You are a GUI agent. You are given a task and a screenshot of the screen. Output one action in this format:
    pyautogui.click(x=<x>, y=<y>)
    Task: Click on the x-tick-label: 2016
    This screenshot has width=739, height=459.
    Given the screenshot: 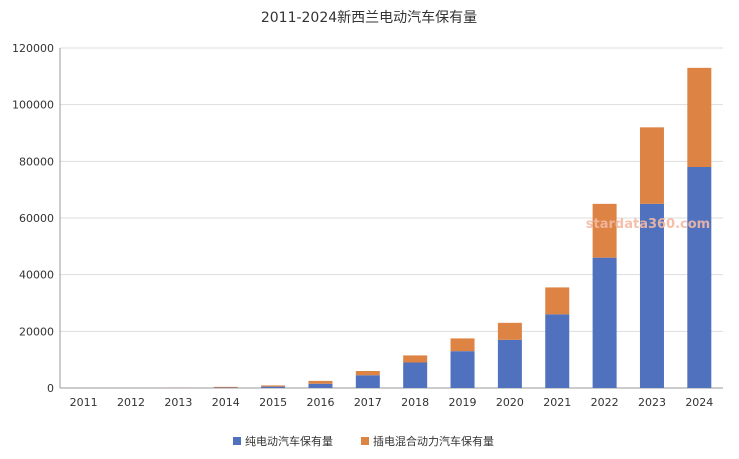 What is the action you would take?
    pyautogui.click(x=320, y=402)
    